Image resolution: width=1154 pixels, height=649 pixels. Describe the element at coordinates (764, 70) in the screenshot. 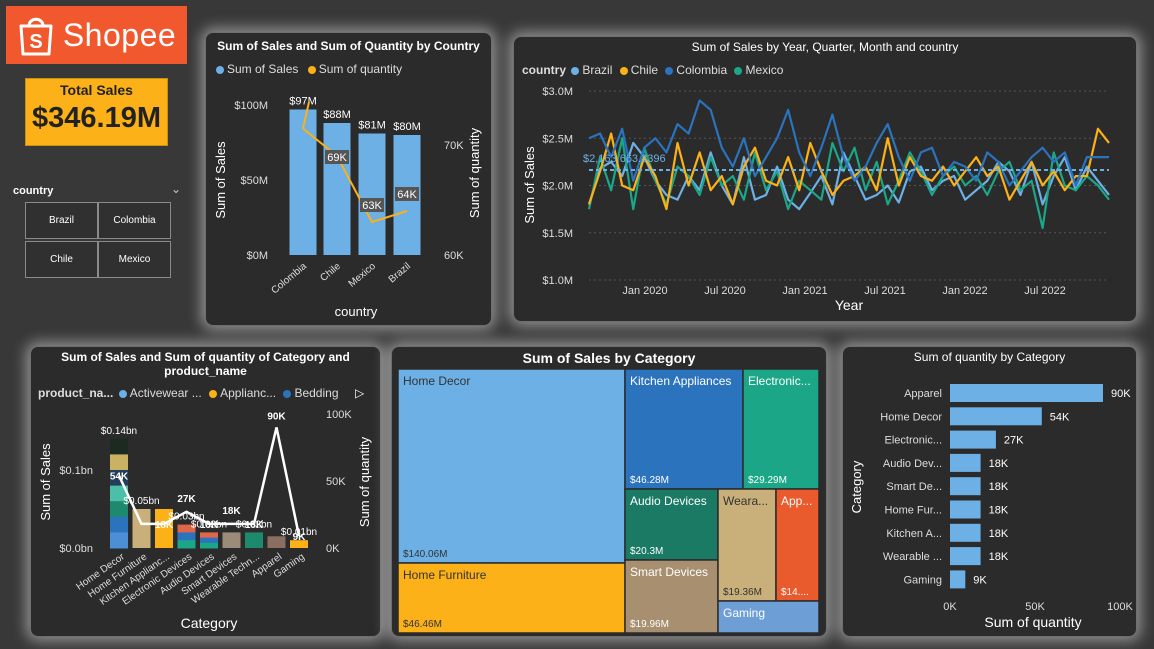

I see `legend-mexico: Mexico` at that location.